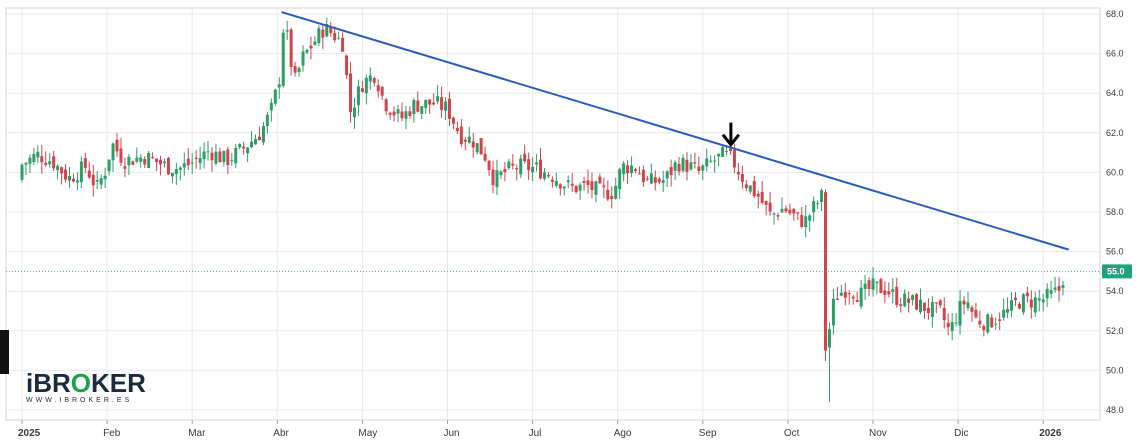 This screenshot has width=1136, height=446. What do you see at coordinates (1115, 14) in the screenshot?
I see `y-tick-label: 68.0` at bounding box center [1115, 14].